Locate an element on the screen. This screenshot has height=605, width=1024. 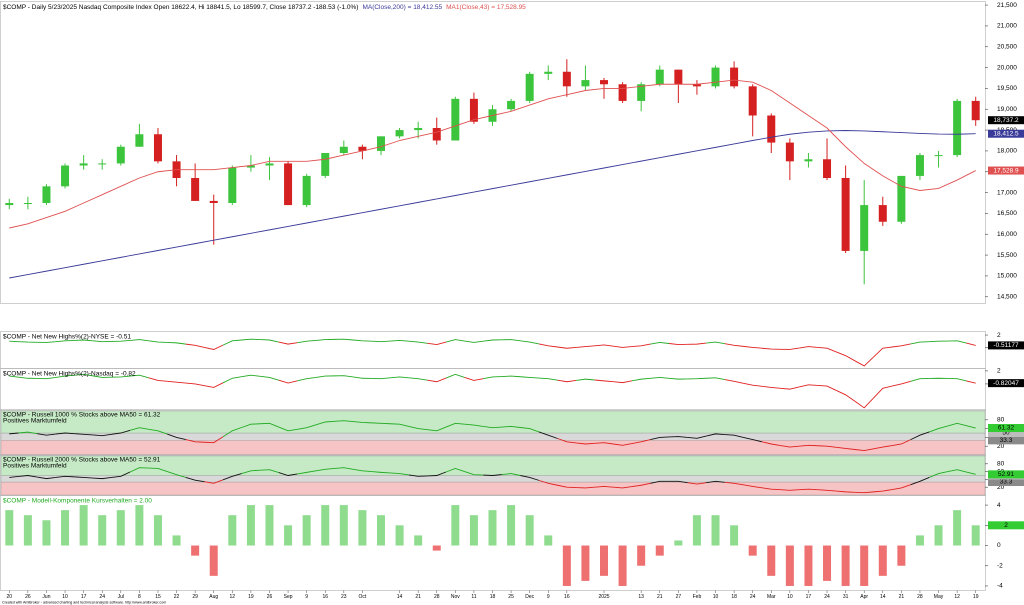
x-tick-label: 21 is located at coordinates (660, 597).